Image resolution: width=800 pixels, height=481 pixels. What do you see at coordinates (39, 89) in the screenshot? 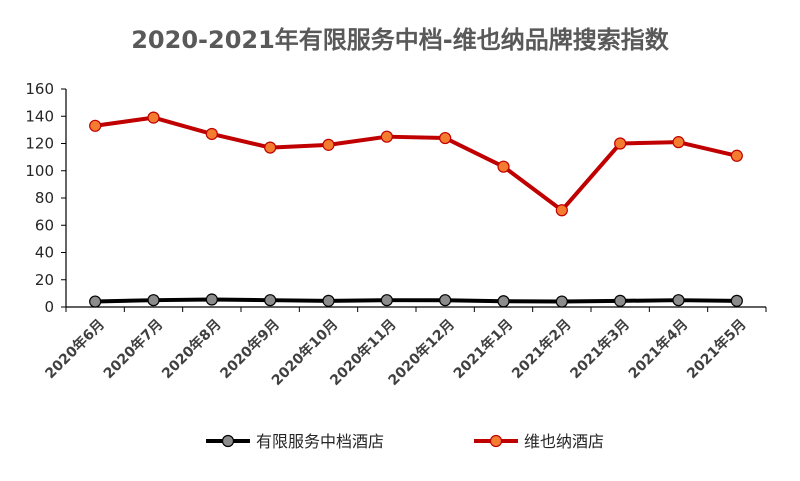
I see `y-tick-label: 160` at bounding box center [39, 89].